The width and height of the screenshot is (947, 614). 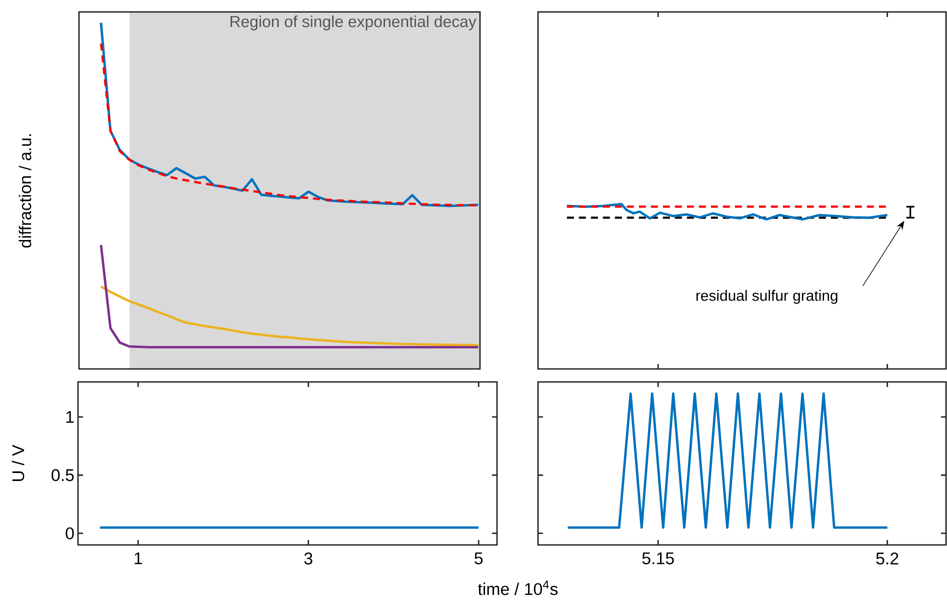 What do you see at coordinates (518, 588) in the screenshot?
I see `x-axis-title: time / 10$^{4}$s` at bounding box center [518, 588].